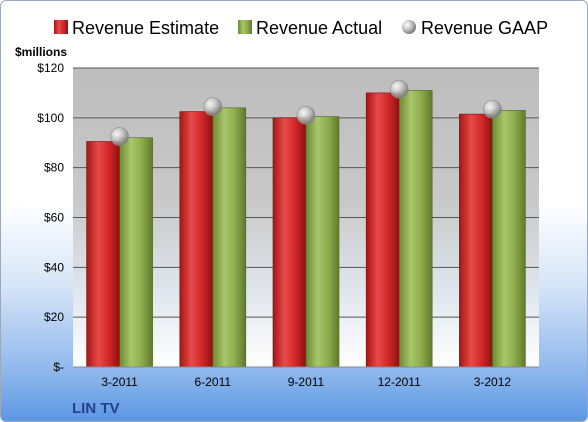  Describe the element at coordinates (213, 382) in the screenshot. I see `x-tick-label: 6-2011` at that location.